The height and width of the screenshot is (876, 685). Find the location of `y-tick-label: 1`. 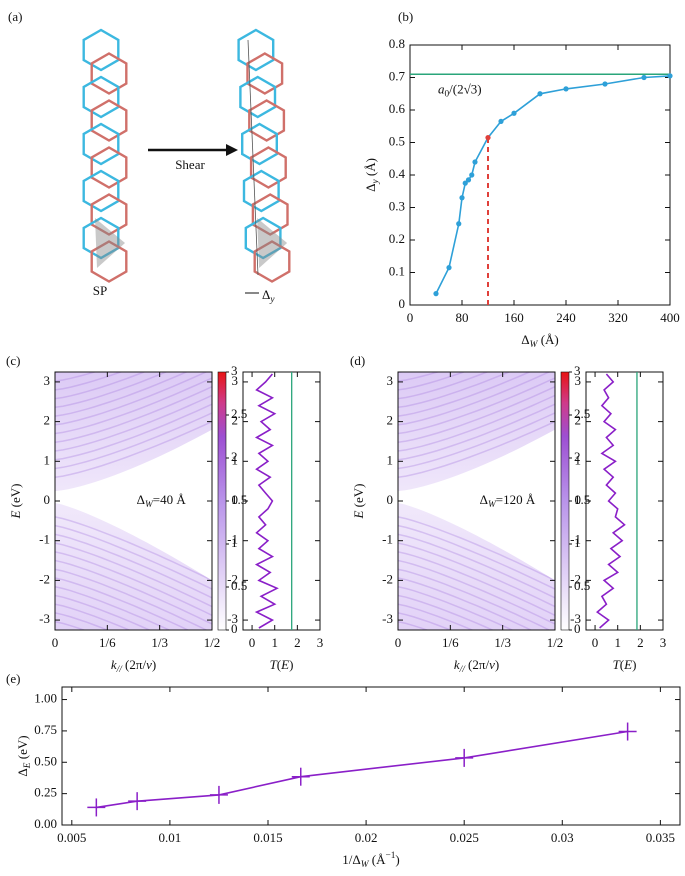

y-tick-label: 1 is located at coordinates (47, 459).